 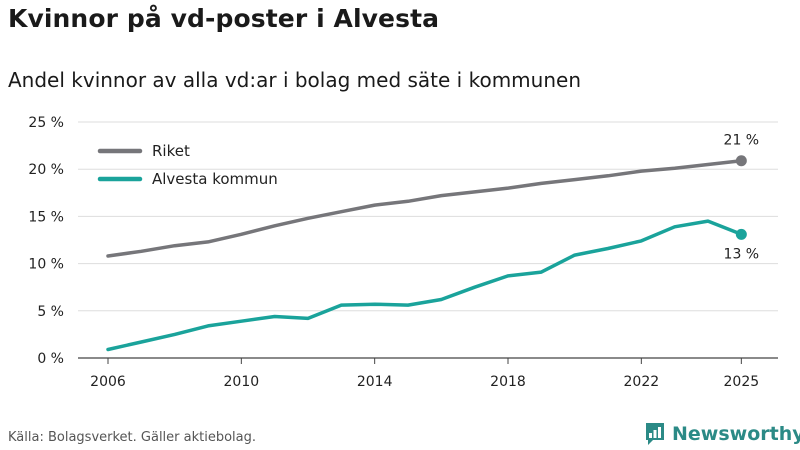 I want to click on brand-name: Newsworthy, so click(x=736, y=434).